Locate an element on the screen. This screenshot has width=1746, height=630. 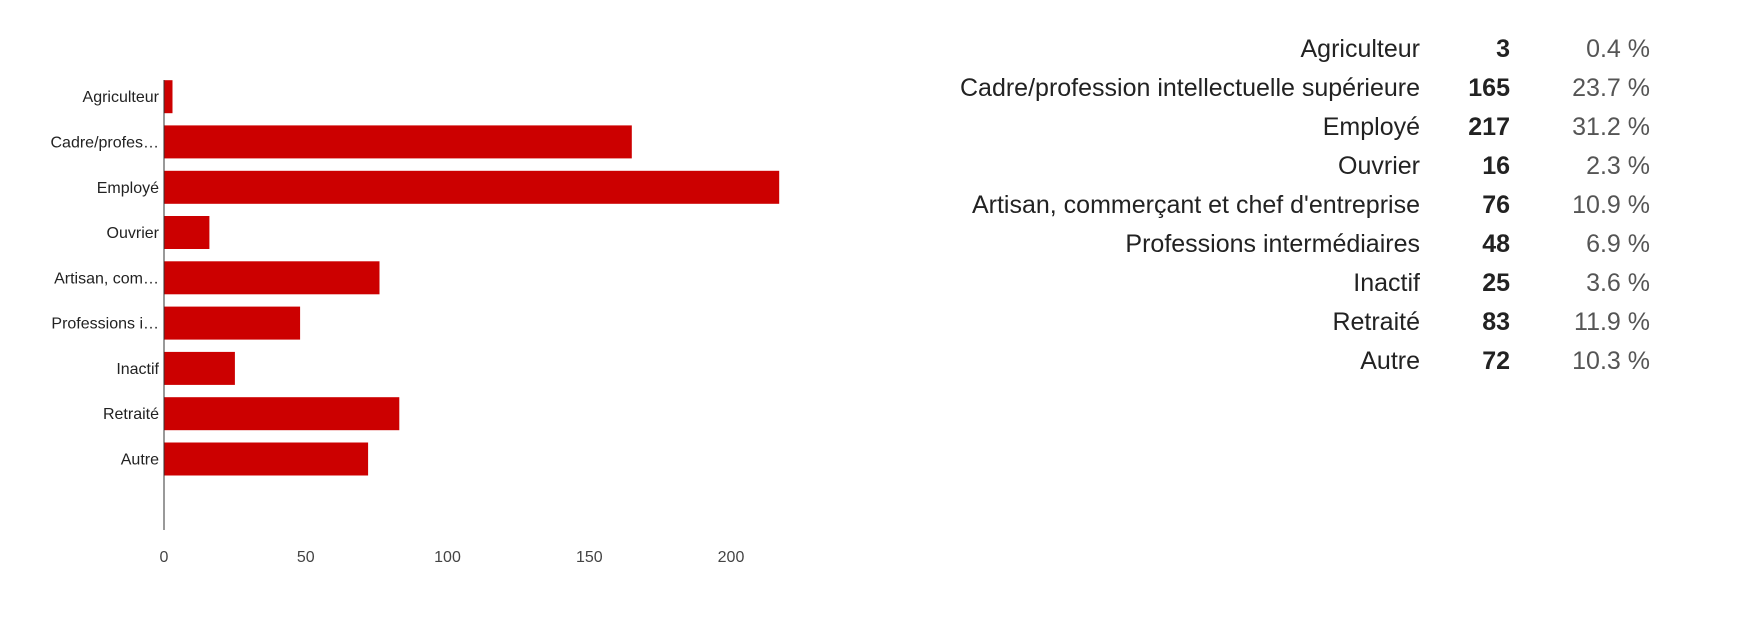
summary-count: 16 is located at coordinates (1496, 166).